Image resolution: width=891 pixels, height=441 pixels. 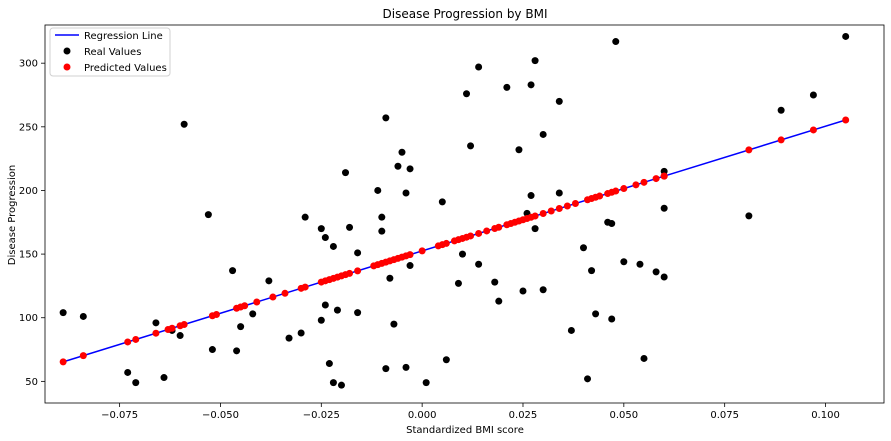 I want to click on legend-marker-real, so click(x=67, y=51).